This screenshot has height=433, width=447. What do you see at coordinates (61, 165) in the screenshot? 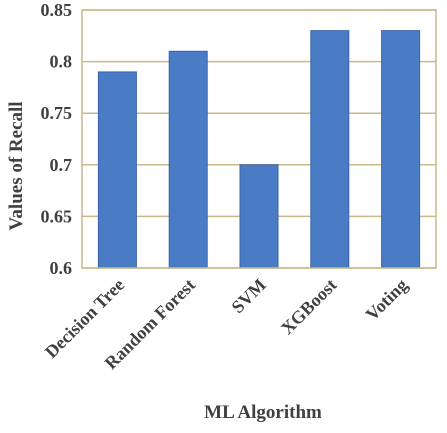
I see `y-tick-label: 0.7` at bounding box center [61, 165].